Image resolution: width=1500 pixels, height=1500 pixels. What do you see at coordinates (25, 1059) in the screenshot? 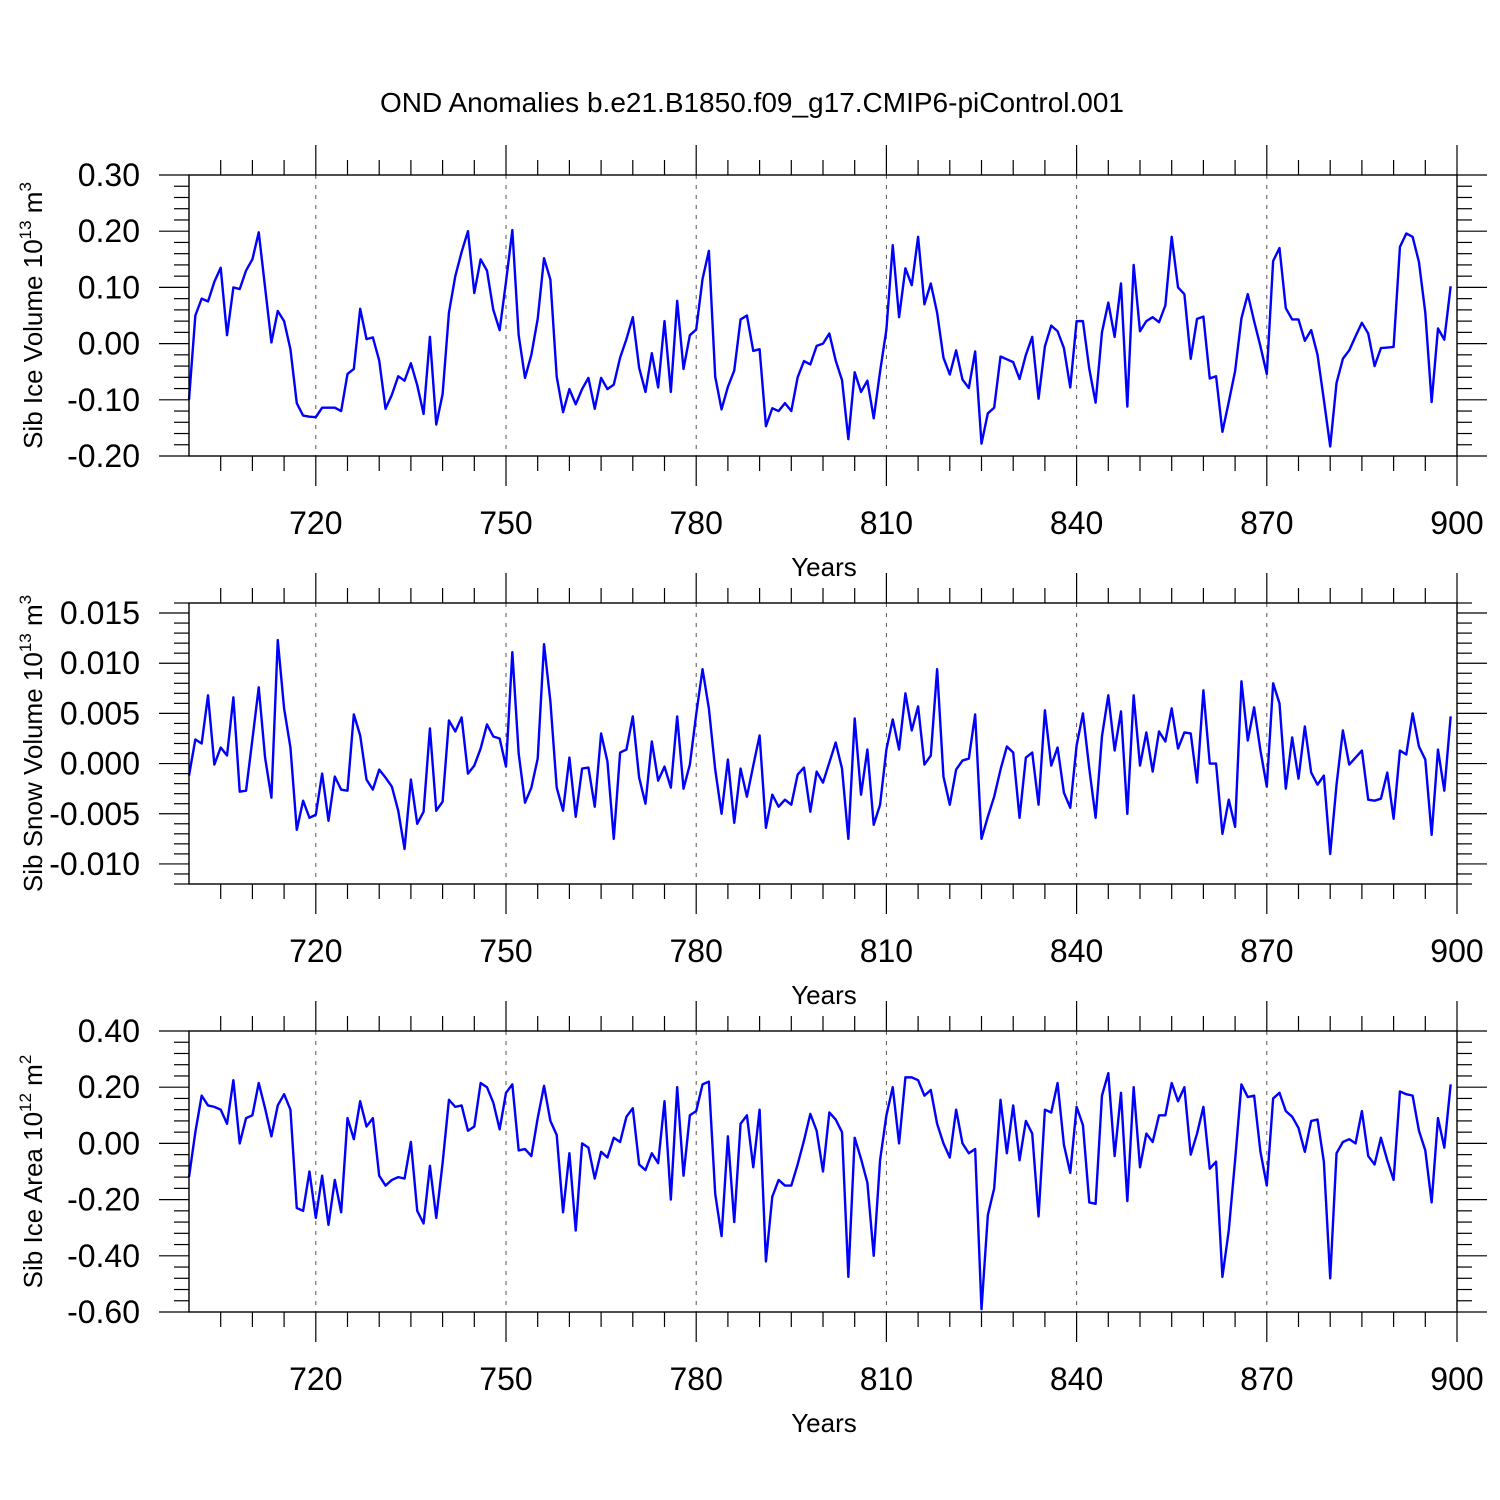
I see `y-axis-label-unit-exponent: 2` at bounding box center [25, 1059].